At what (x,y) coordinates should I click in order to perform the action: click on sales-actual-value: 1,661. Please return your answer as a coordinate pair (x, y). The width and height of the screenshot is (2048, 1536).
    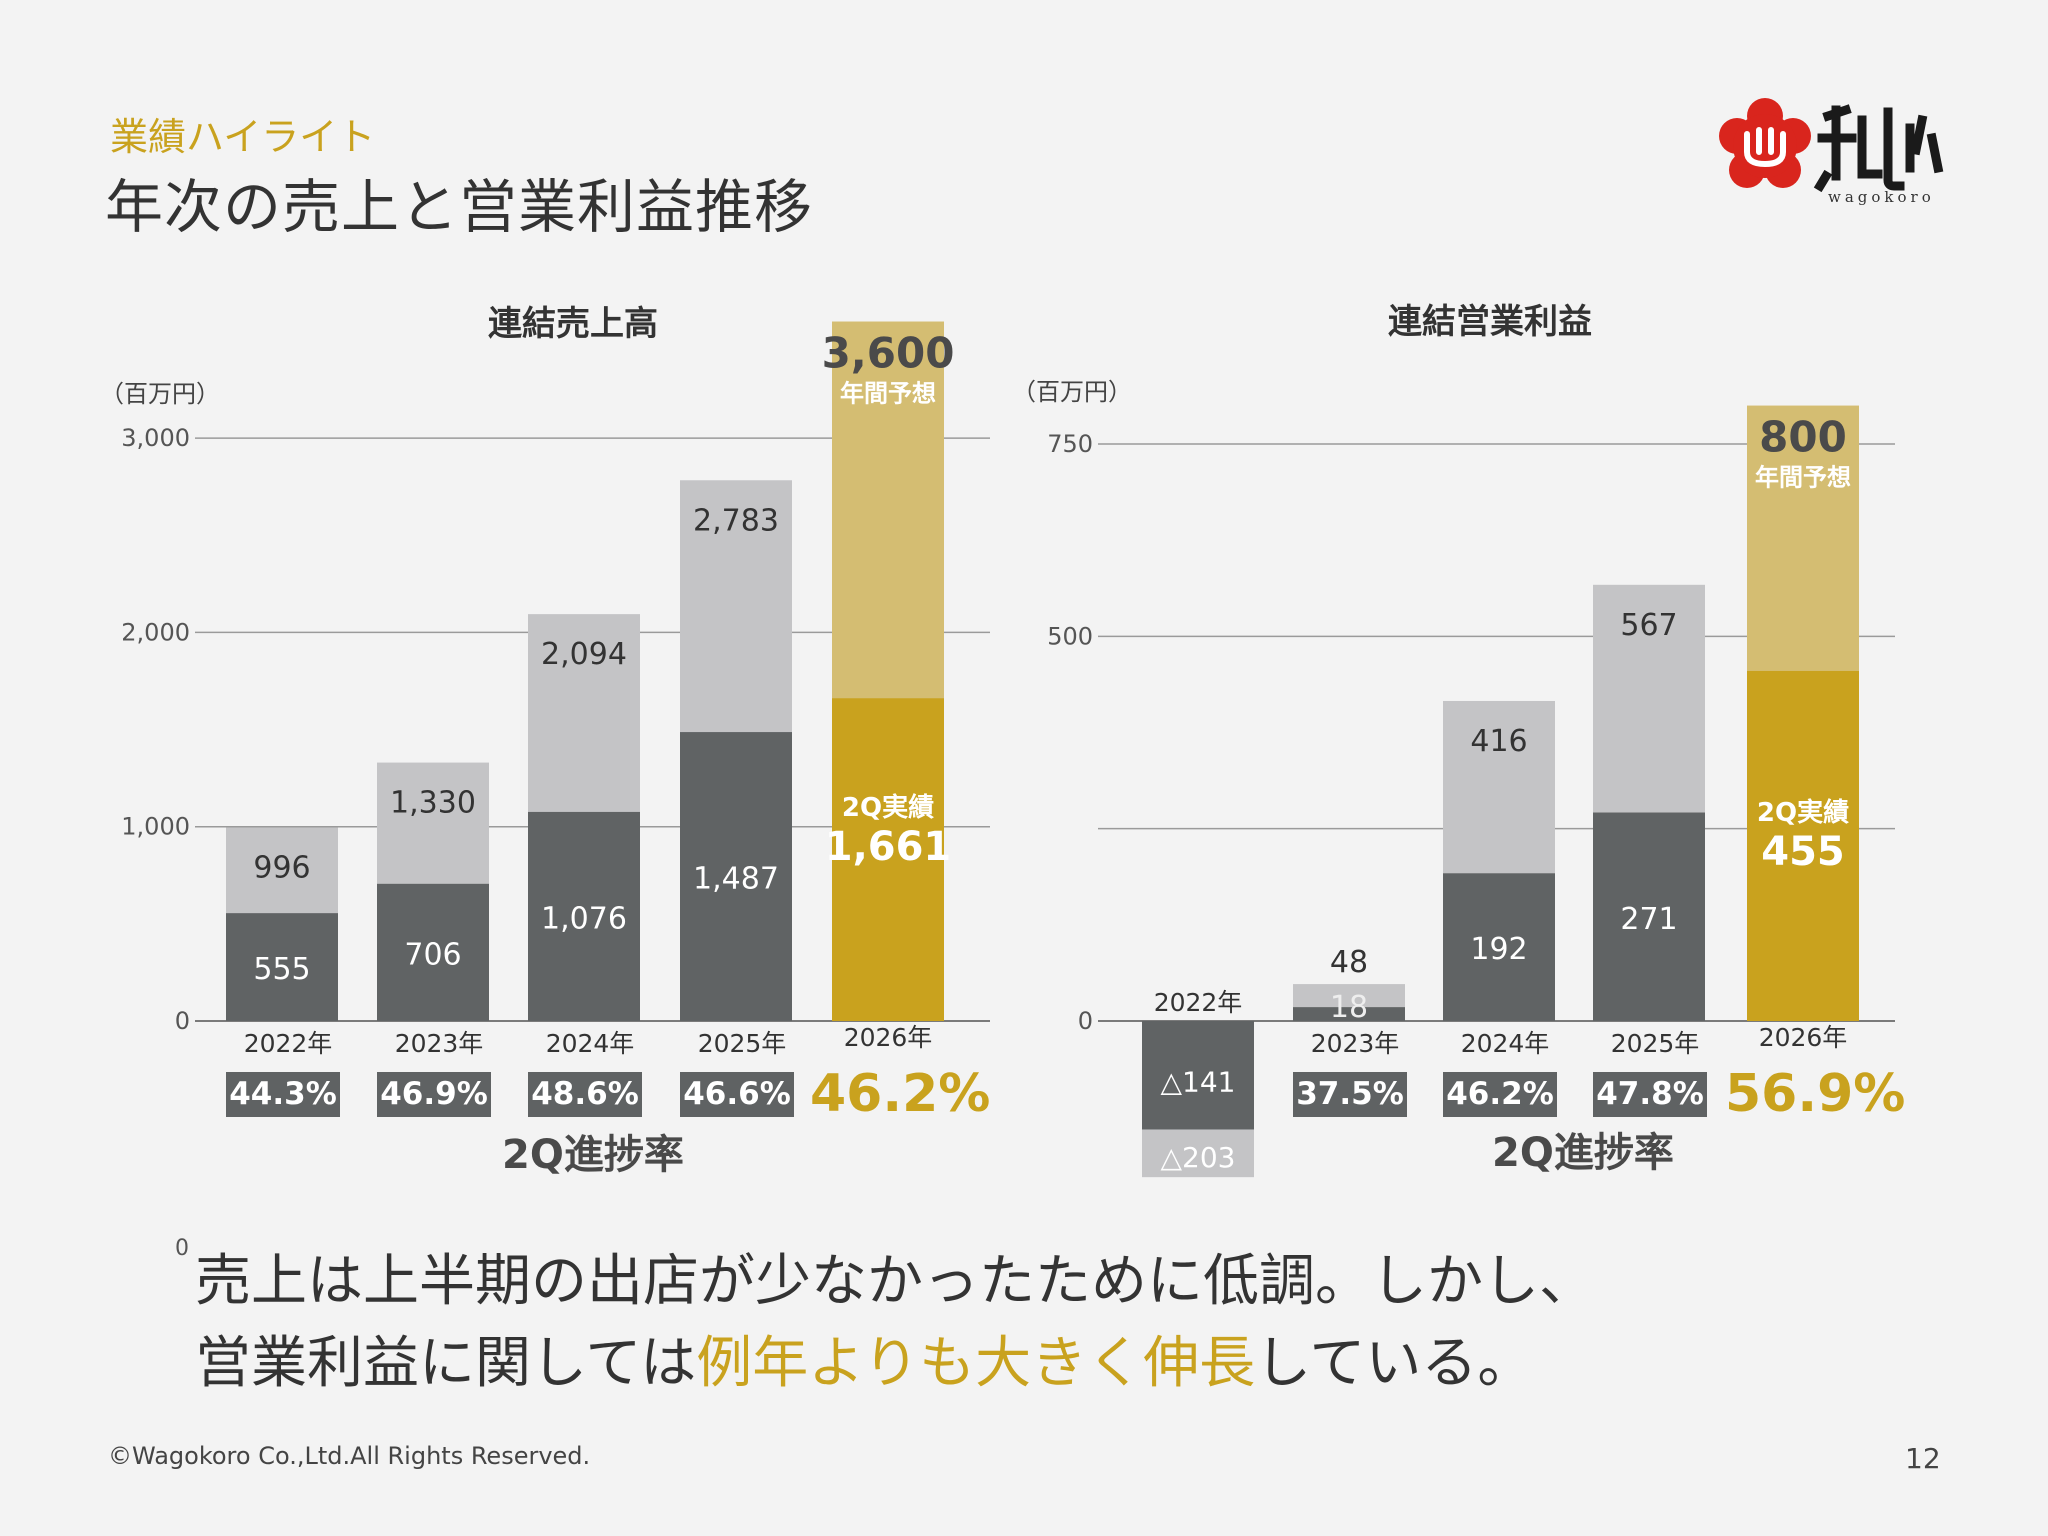
    Looking at the image, I should click on (888, 847).